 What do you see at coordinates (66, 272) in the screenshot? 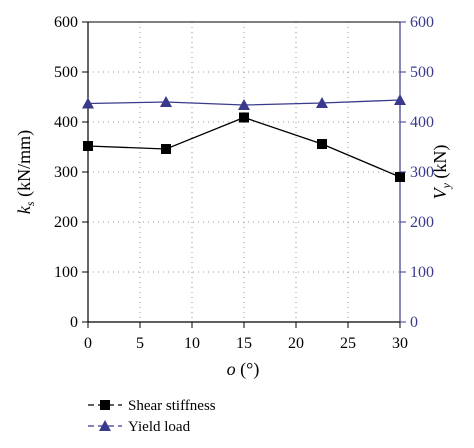
I see `y-left-tick-label: 100` at bounding box center [66, 272].